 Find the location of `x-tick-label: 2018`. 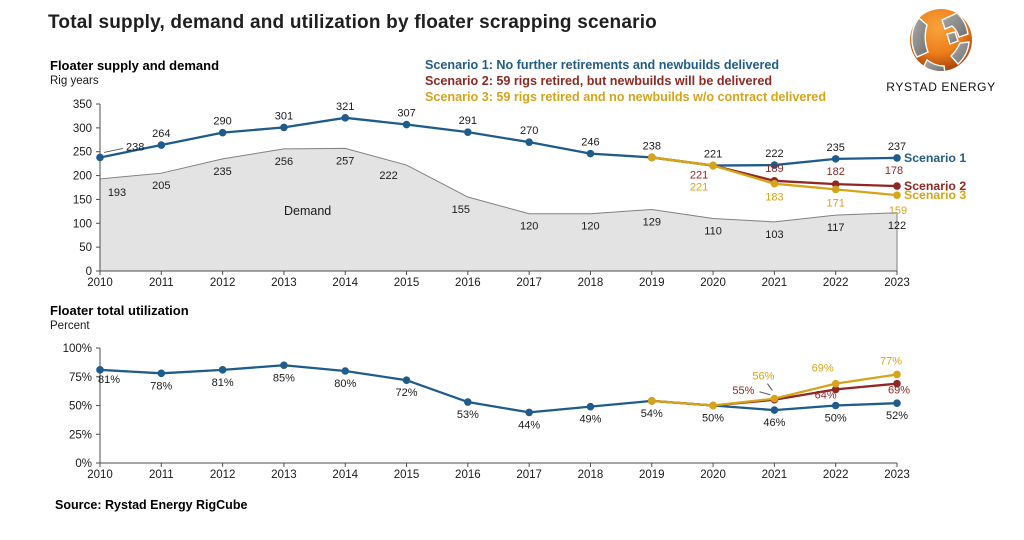

x-tick-label: 2018 is located at coordinates (591, 283).